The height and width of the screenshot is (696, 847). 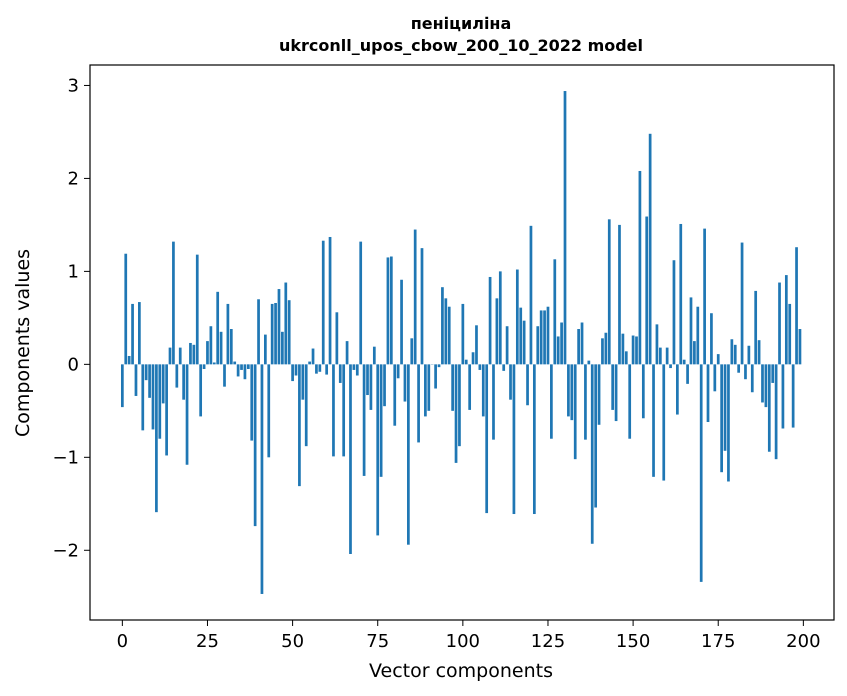 I want to click on x-tick-label: 200, so click(x=803, y=641).